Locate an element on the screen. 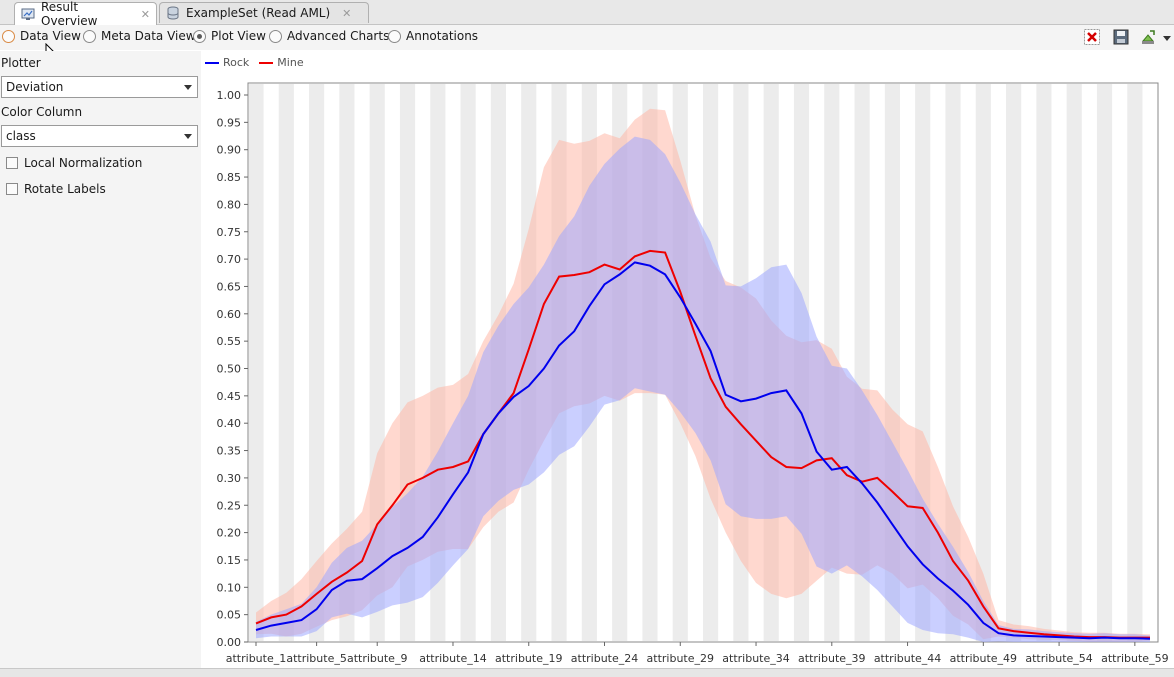 This screenshot has width=1174, height=677. x-tick-label: attribute_59 is located at coordinates (1134, 658).